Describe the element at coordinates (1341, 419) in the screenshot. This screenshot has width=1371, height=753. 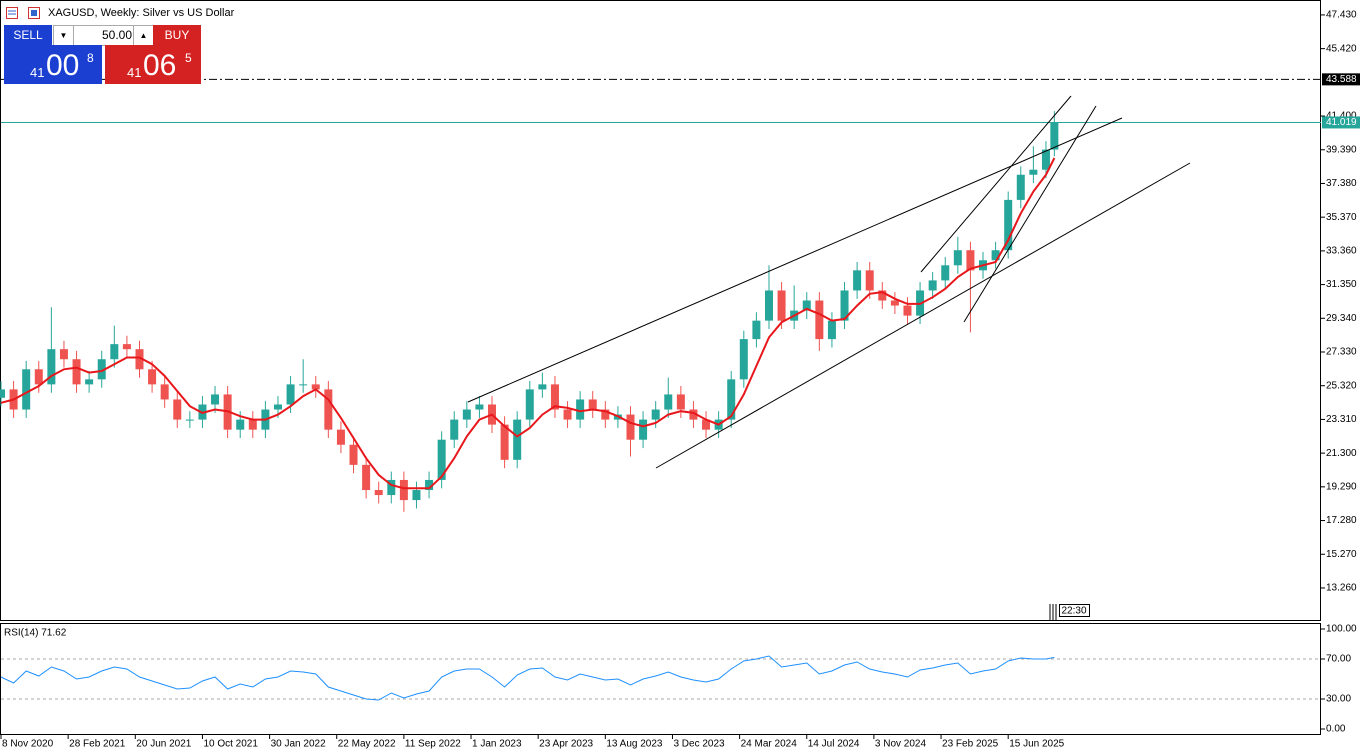
I see `y-tick-label: 23.310` at that location.